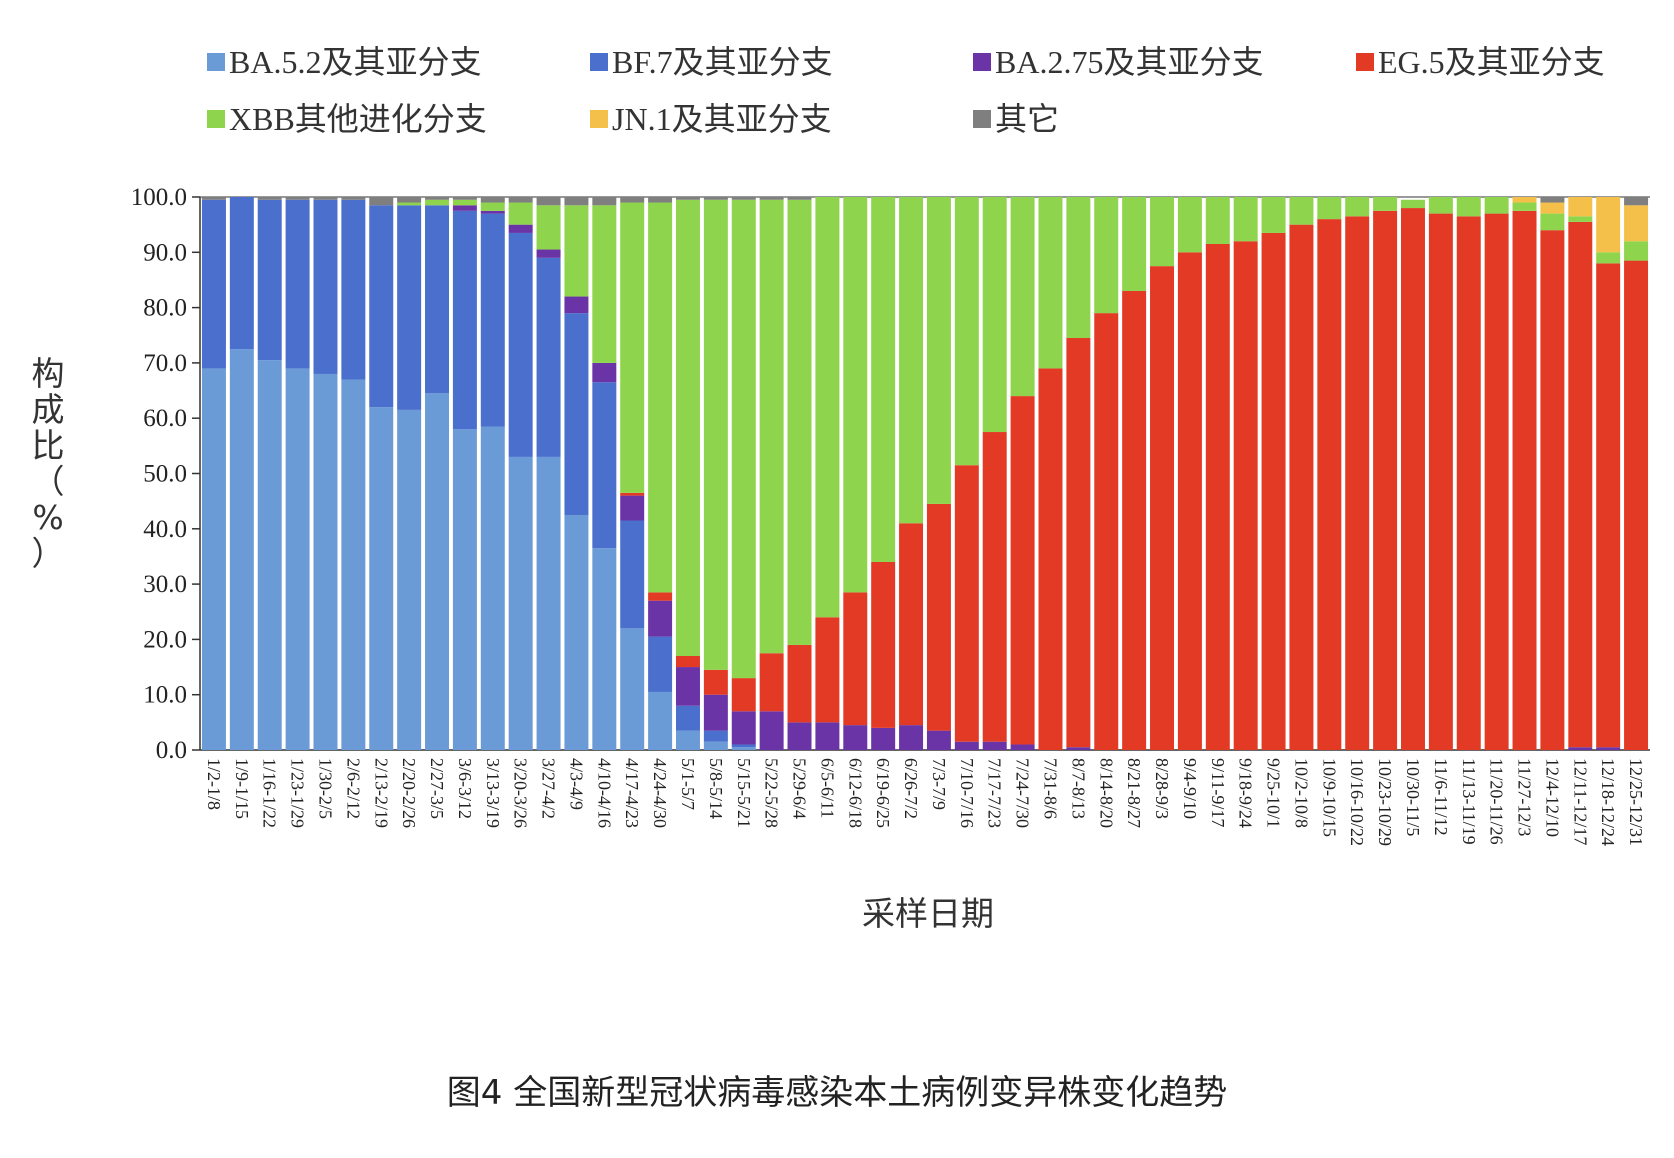 Image resolution: width=1674 pixels, height=1158 pixels. What do you see at coordinates (604, 793) in the screenshot?
I see `x-tick-label: 4/10-4/16` at bounding box center [604, 793].